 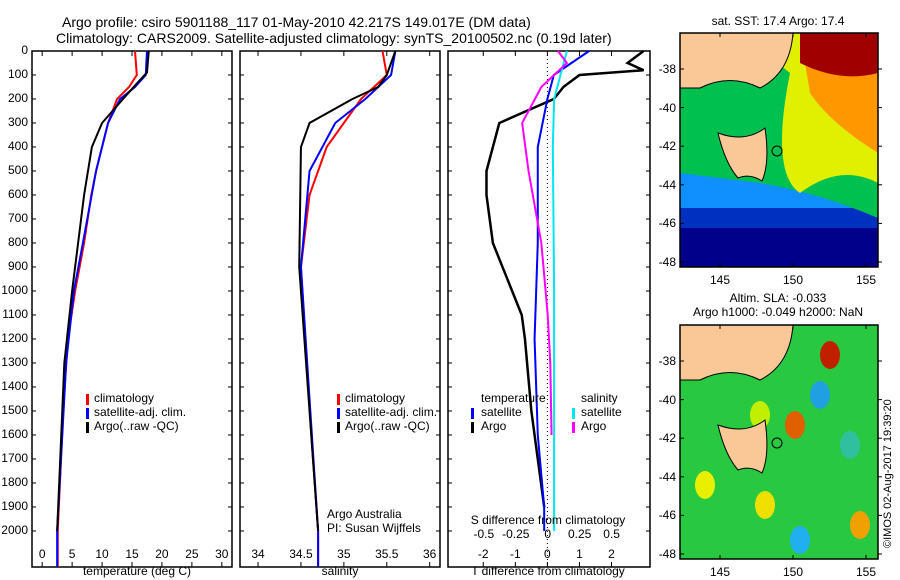 I want to click on y-tick-label: 900, so click(x=17, y=266).